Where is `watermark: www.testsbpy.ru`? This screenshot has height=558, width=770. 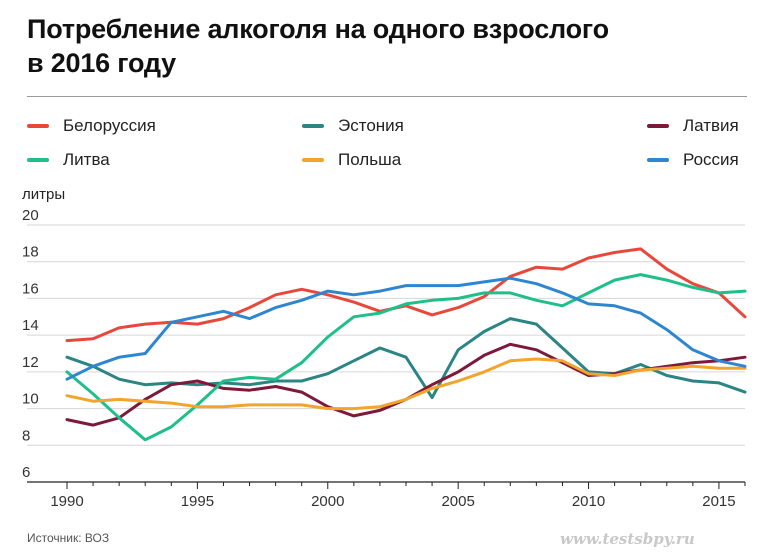
watermark: www.testsbpy.ru is located at coordinates (627, 539).